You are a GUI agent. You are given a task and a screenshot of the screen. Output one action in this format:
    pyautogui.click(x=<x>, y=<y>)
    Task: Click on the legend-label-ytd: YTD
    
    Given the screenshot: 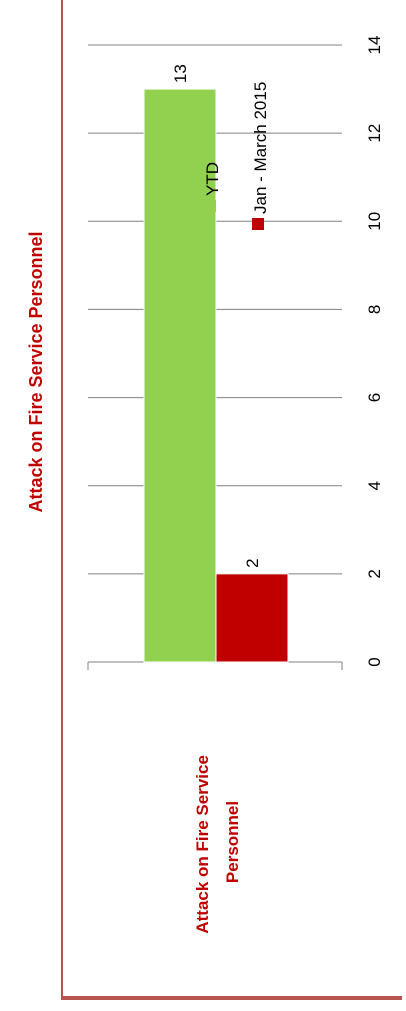 What is the action you would take?
    pyautogui.click(x=212, y=179)
    